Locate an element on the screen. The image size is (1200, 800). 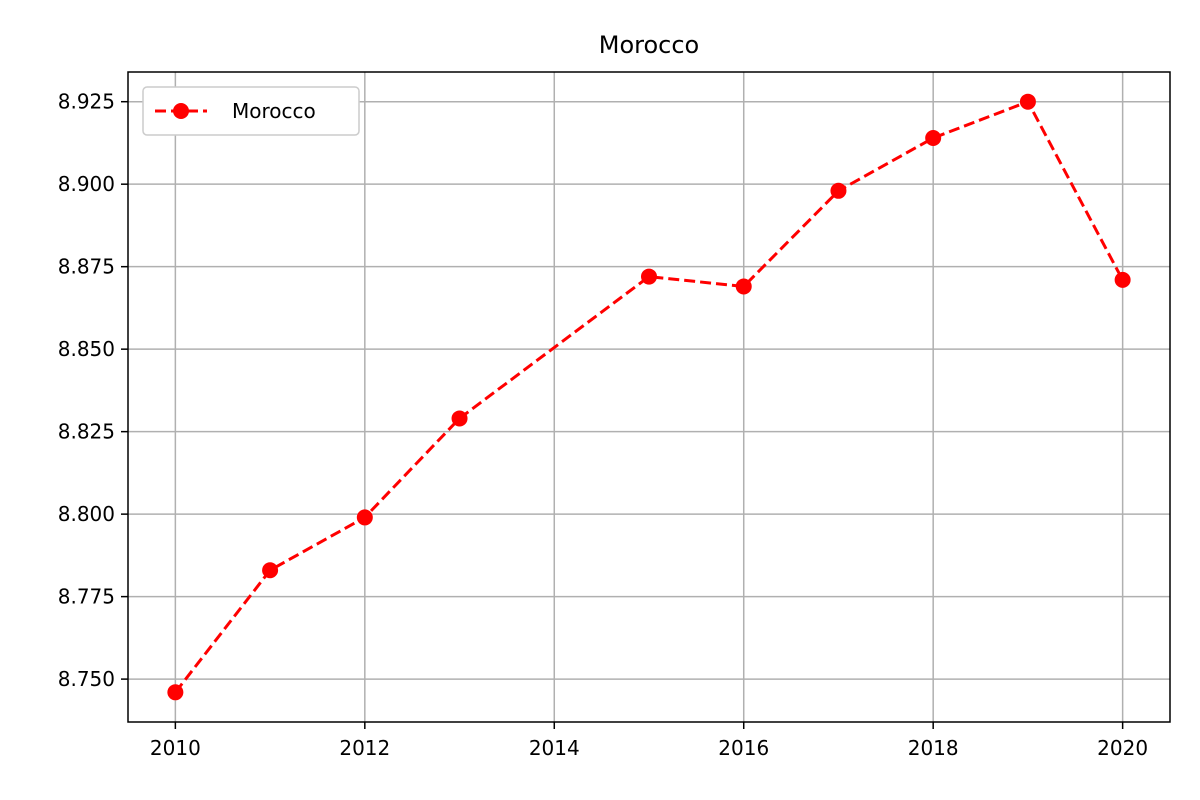
x-tick-label: 2010 is located at coordinates (175, 748).